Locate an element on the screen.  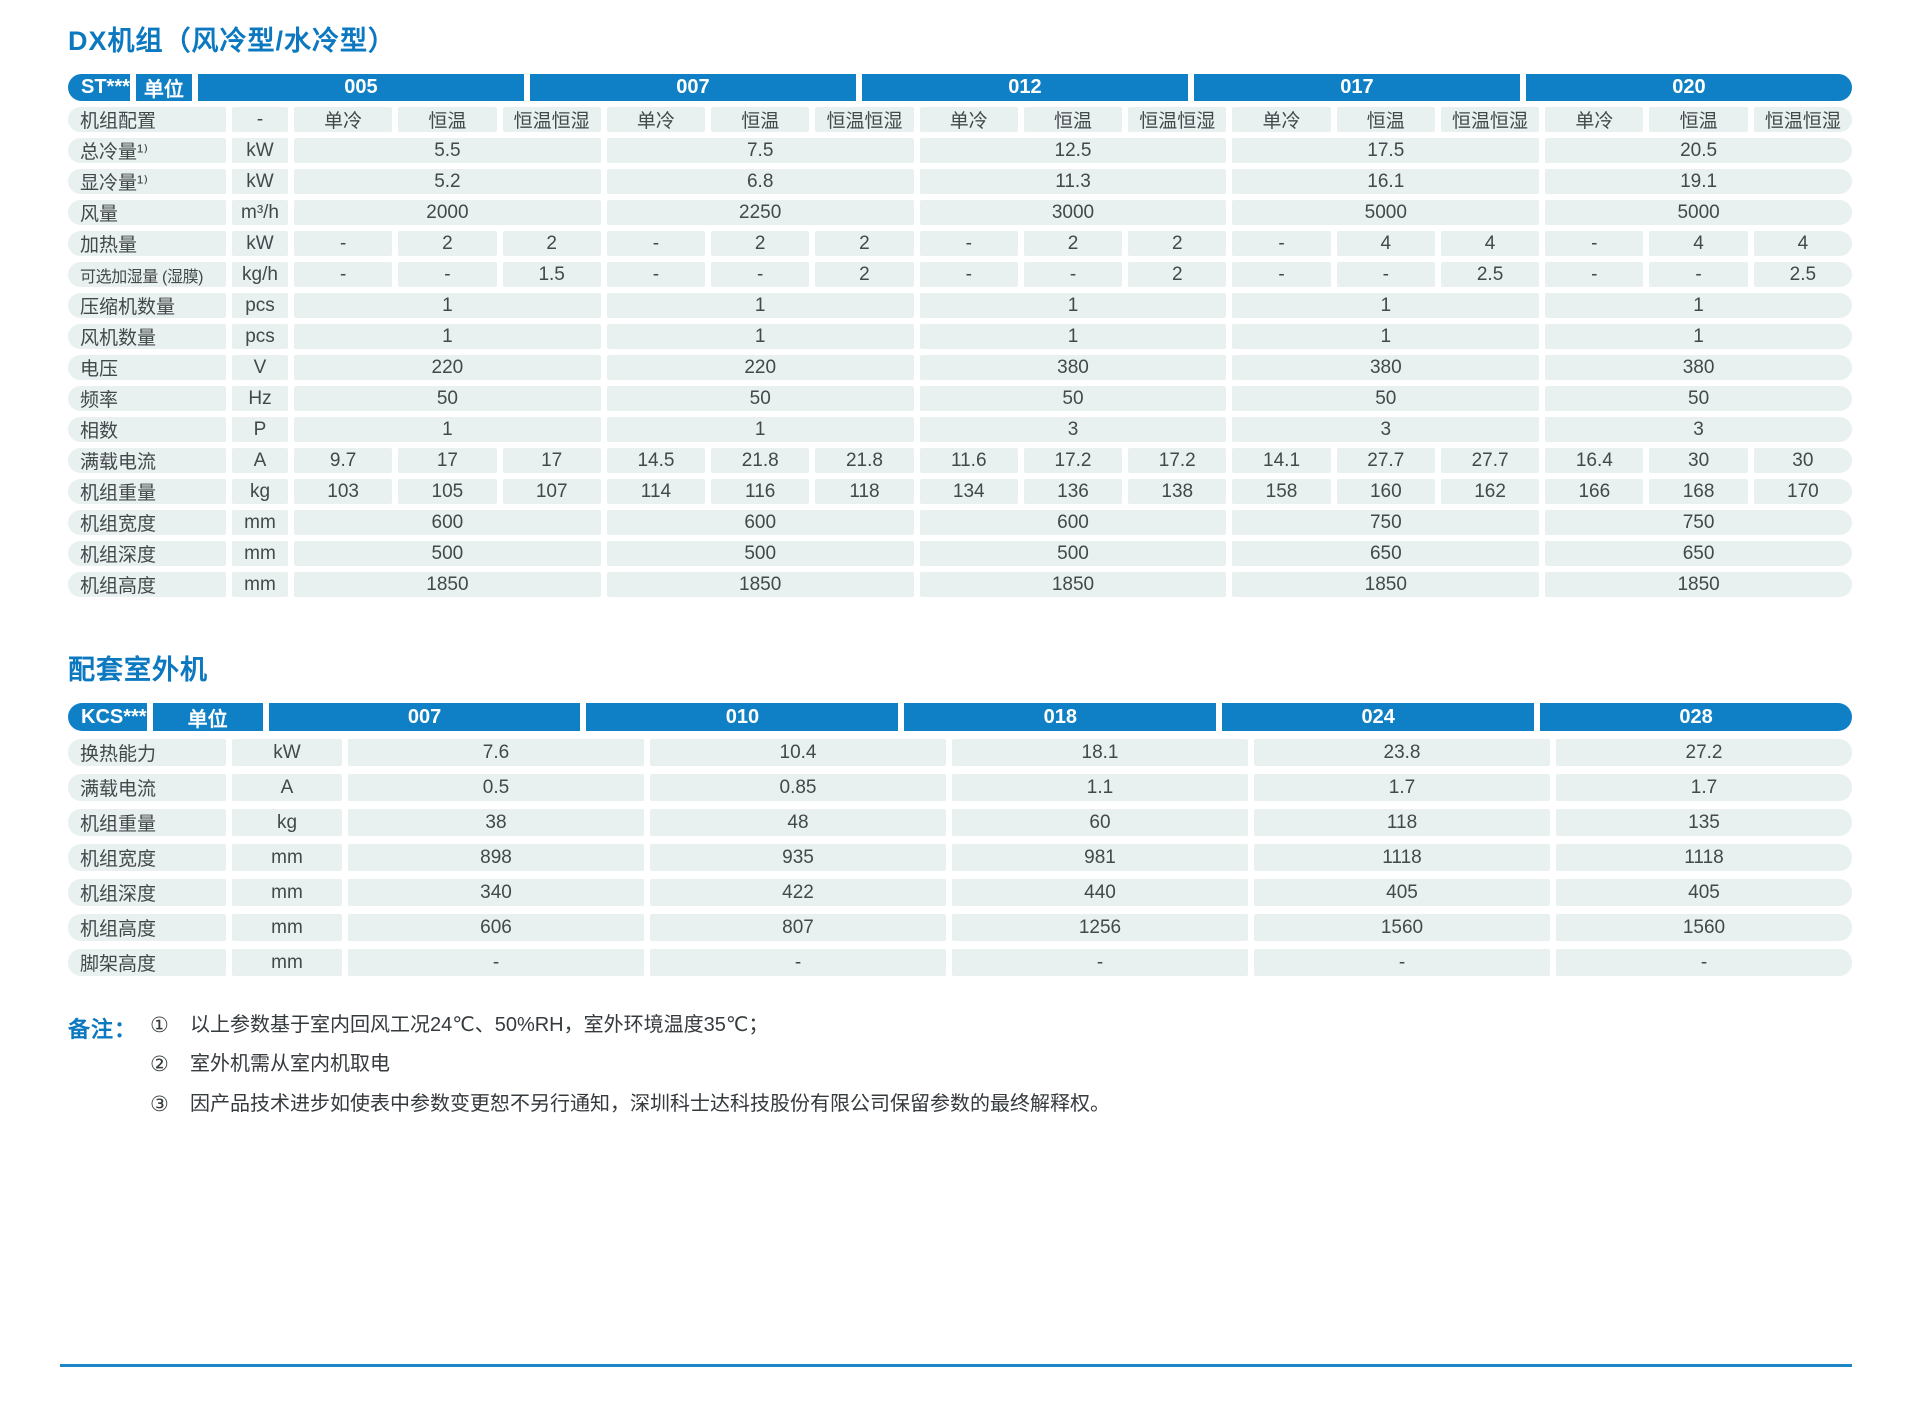
model-block: 134 136 138 is located at coordinates (1073, 492).